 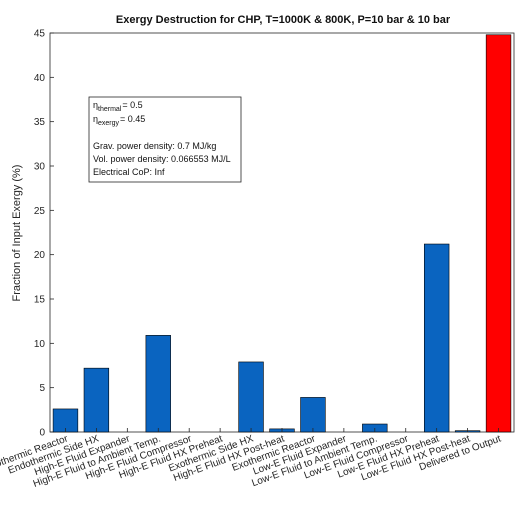 What do you see at coordinates (40, 344) in the screenshot?
I see `y-tick-label: 10` at bounding box center [40, 344].